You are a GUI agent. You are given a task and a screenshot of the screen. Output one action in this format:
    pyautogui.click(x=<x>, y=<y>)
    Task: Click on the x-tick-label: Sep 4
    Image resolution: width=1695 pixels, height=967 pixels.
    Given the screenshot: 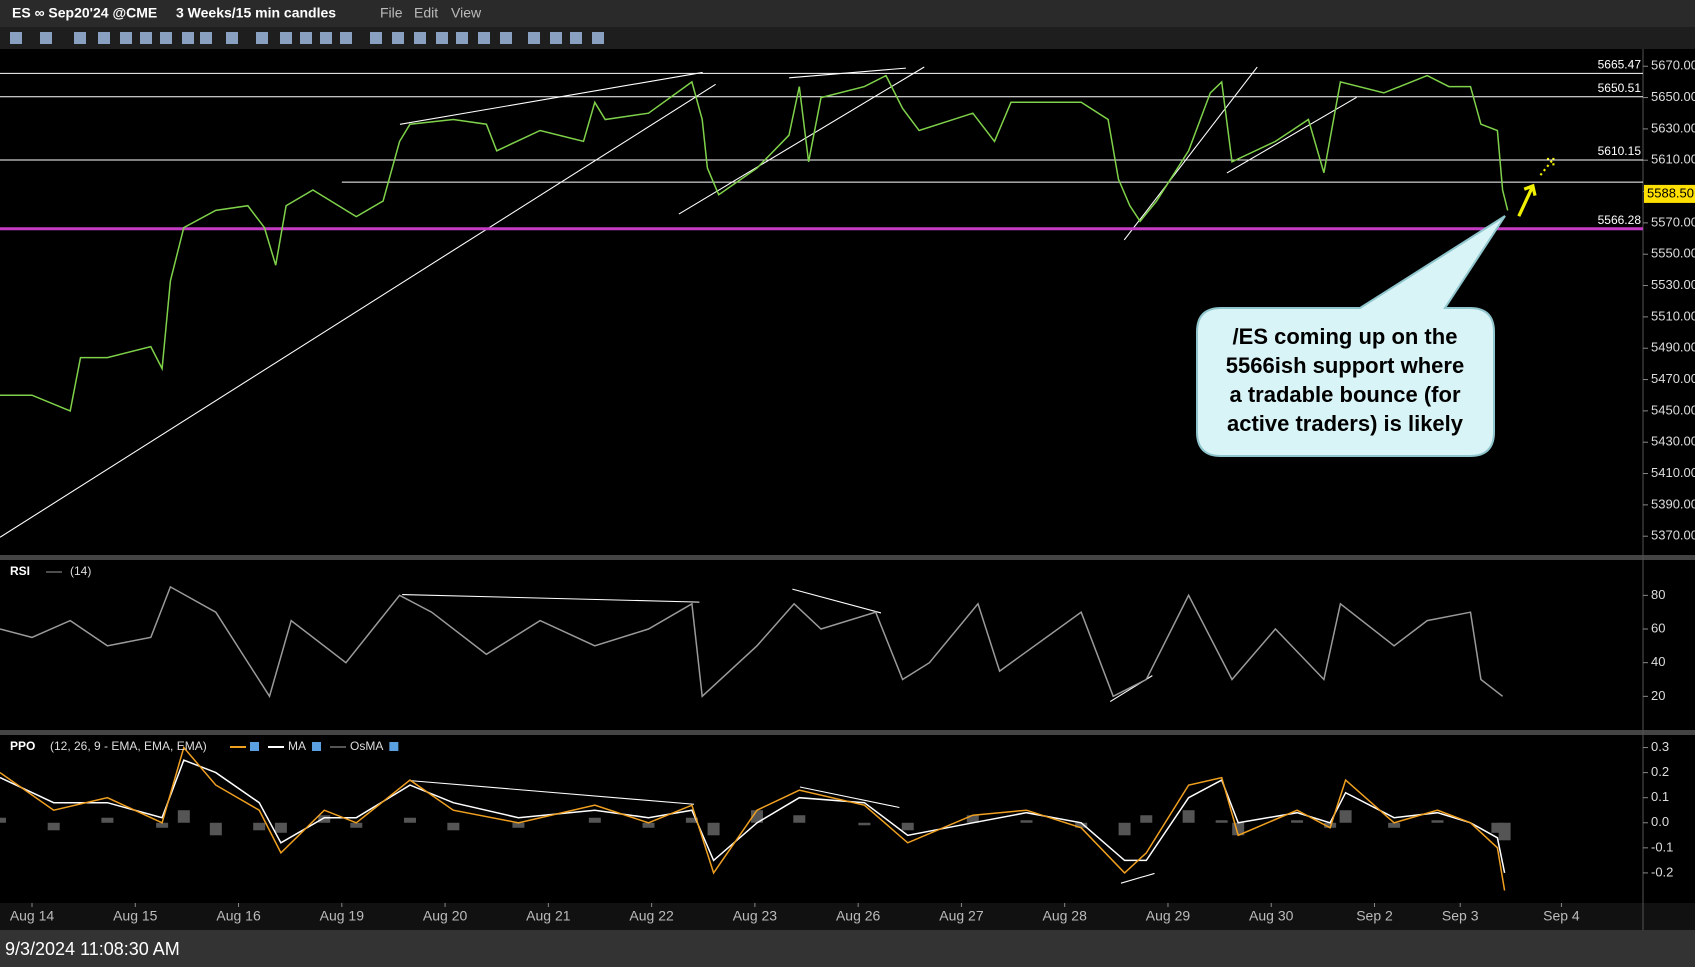 What is the action you would take?
    pyautogui.click(x=1561, y=916)
    